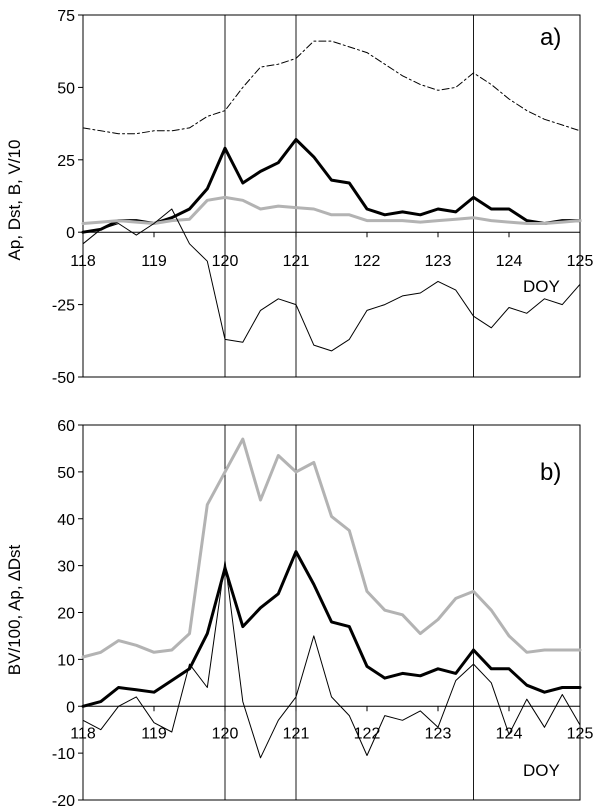  Describe the element at coordinates (296, 261) in the screenshot. I see `panel-a-xtick-label: 121` at that location.